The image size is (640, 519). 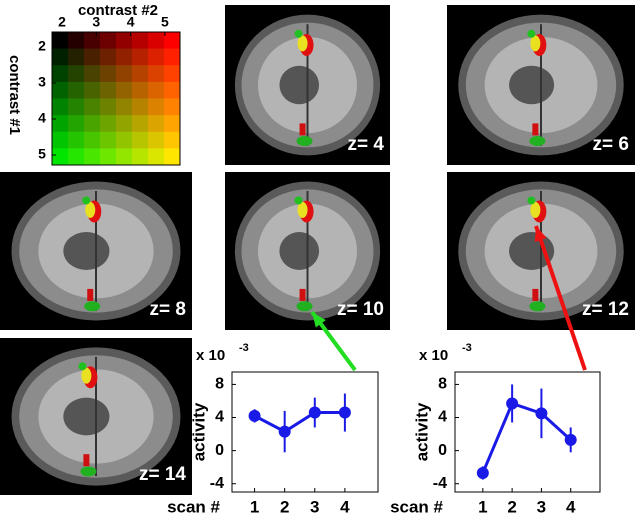 I want to click on arrow-head, so click(x=319, y=320).